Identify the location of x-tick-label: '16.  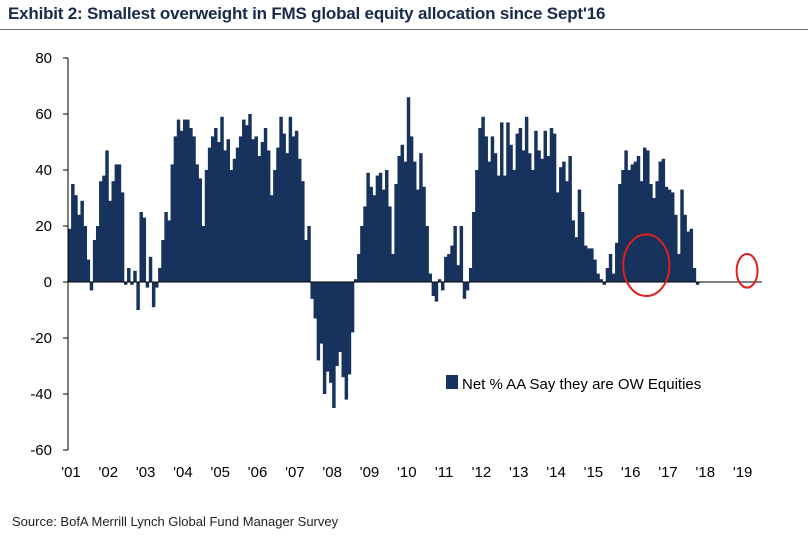
(631, 472).